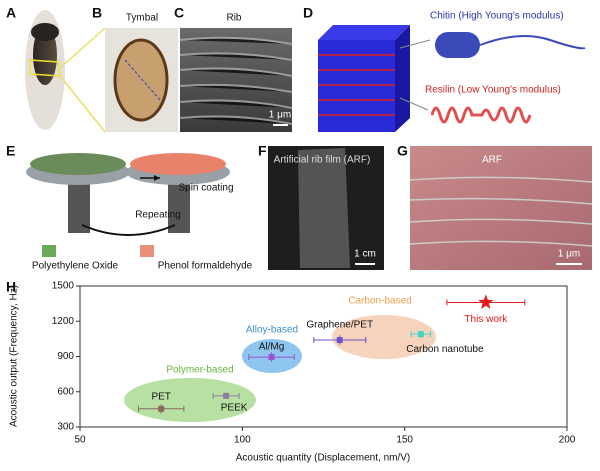 The image size is (600, 471). What do you see at coordinates (272, 347) in the screenshot?
I see `point-label: Al/Mg` at bounding box center [272, 347].